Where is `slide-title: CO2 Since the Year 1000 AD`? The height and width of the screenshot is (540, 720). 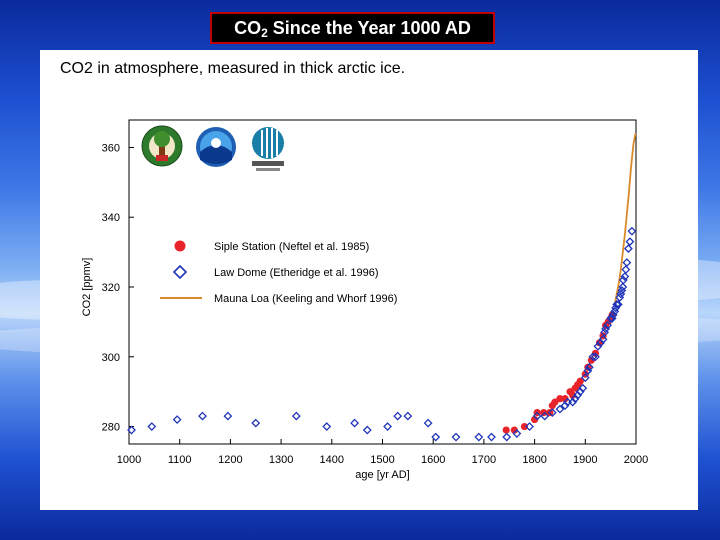 slide-title: CO2 Since the Year 1000 AD is located at coordinates (352, 28).